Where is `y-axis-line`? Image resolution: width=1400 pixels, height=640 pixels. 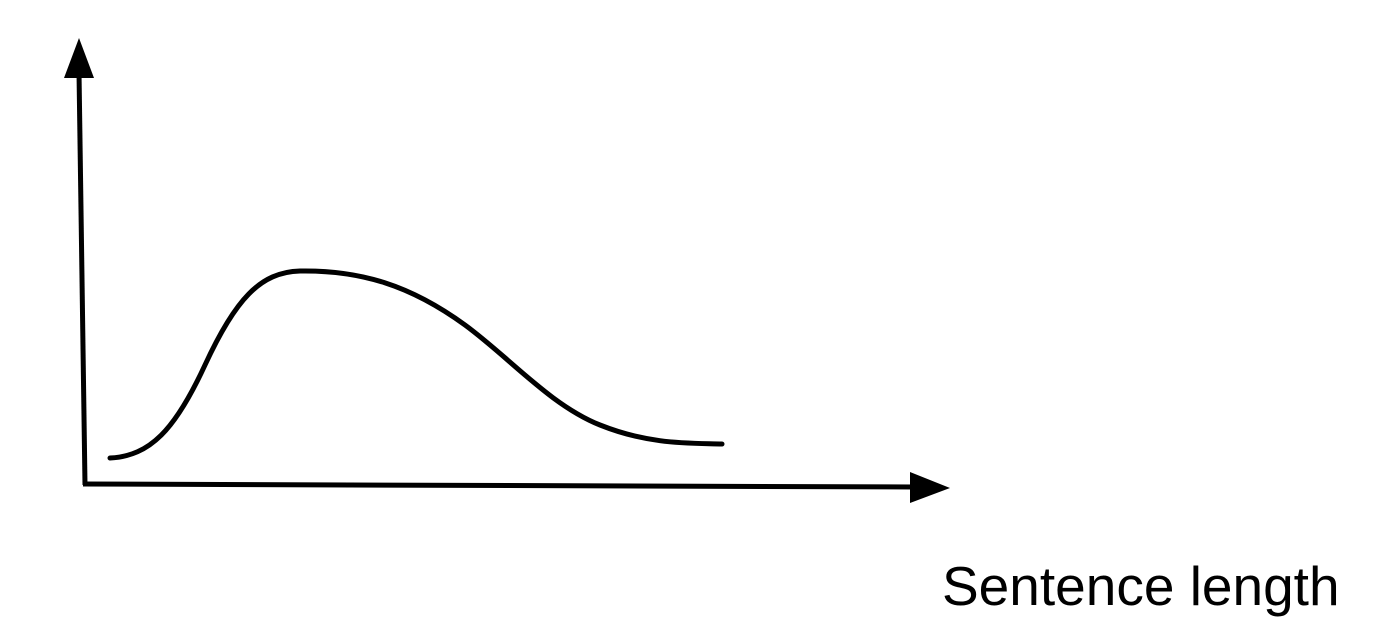
y-axis-line is located at coordinates (82, 278).